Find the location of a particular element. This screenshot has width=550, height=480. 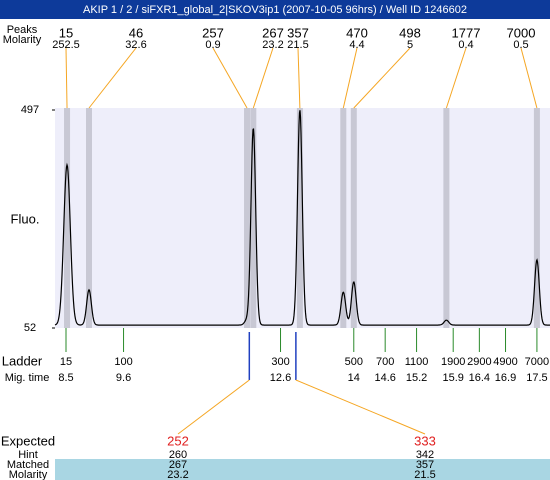

peak-size: 46 is located at coordinates (136, 32).